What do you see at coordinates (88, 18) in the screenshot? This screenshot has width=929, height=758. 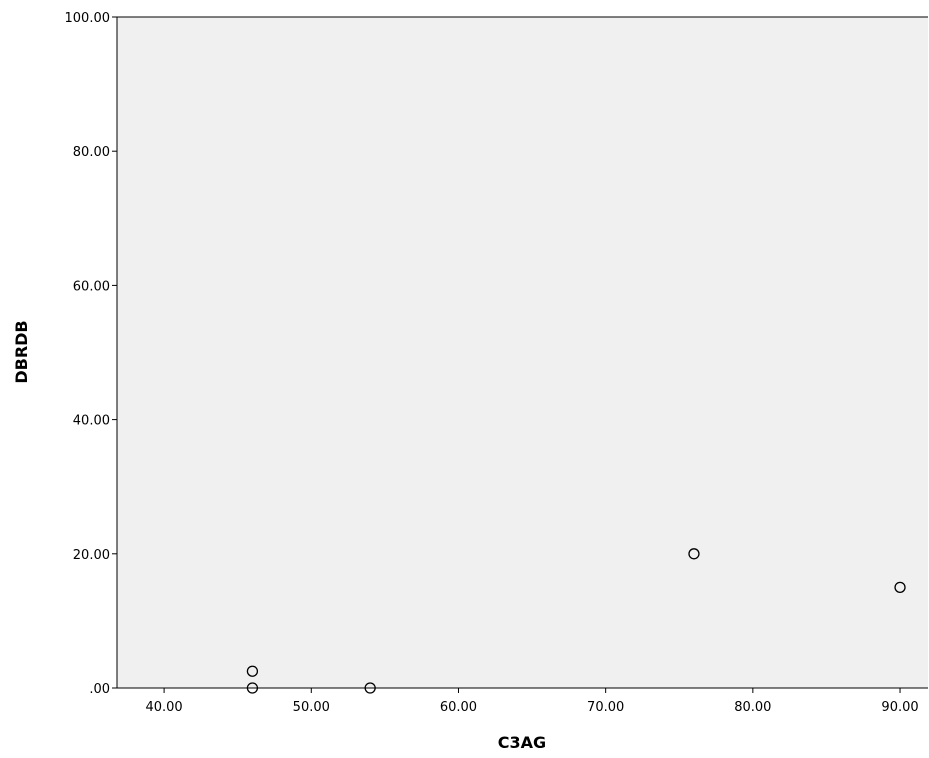 I see `y-tick-label: 100.00` at bounding box center [88, 18].